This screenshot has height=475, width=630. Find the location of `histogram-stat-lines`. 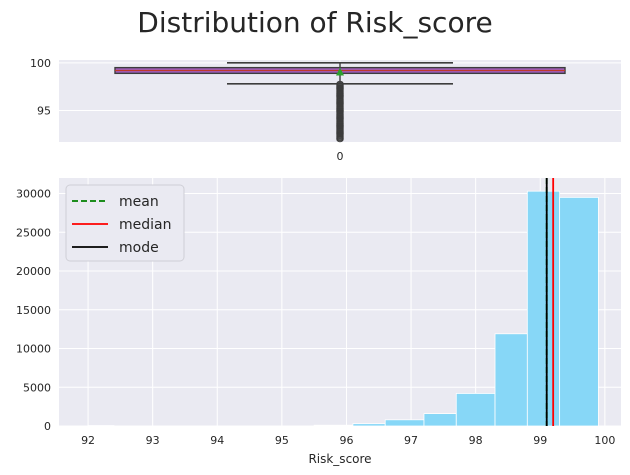

histogram-stat-lines is located at coordinates (550, 302).